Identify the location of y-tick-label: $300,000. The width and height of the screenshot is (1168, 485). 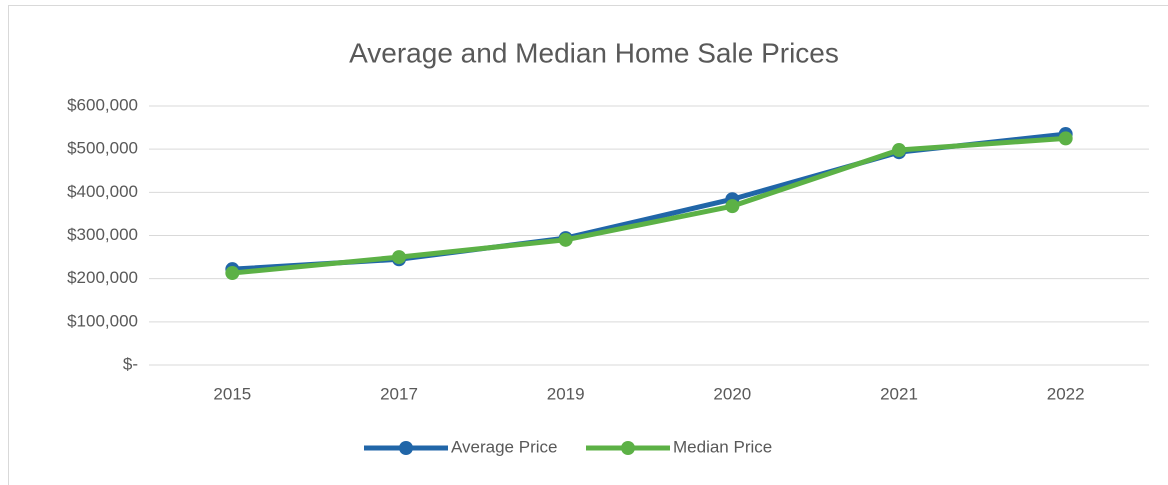
(102, 234).